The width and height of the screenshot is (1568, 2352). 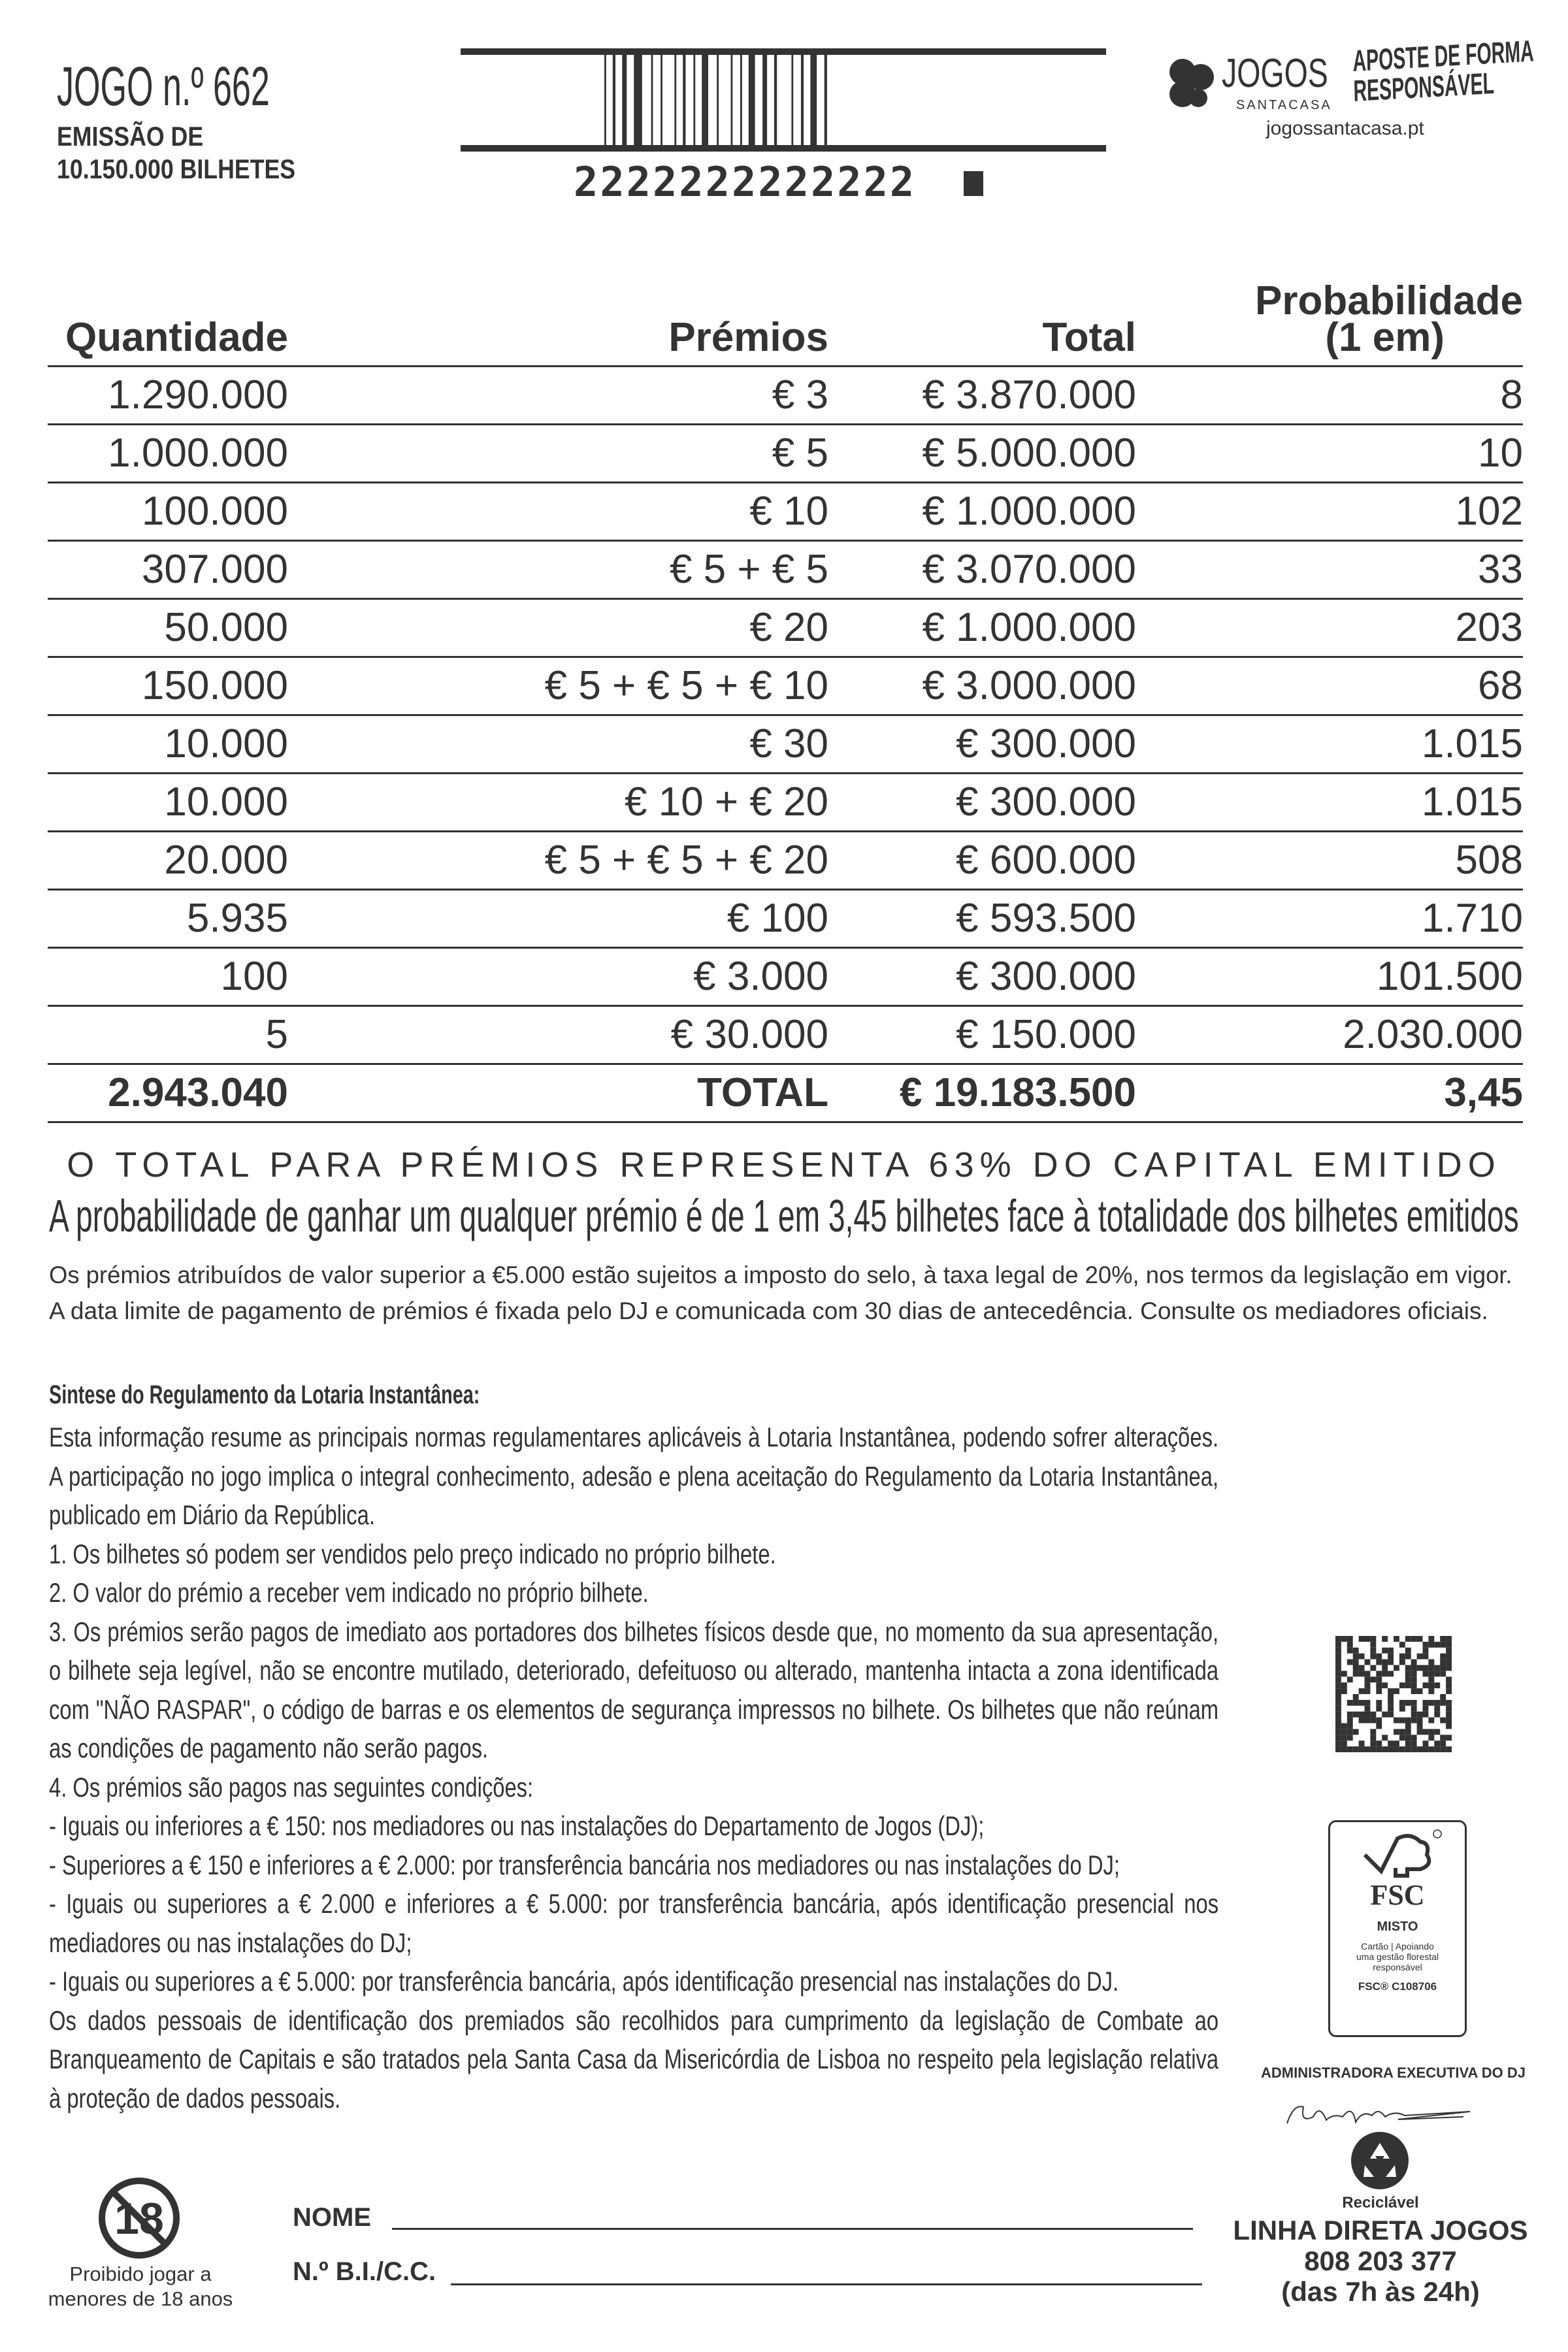 What do you see at coordinates (1329, 1093) in the screenshot?
I see `cell-prob: 3,45` at bounding box center [1329, 1093].